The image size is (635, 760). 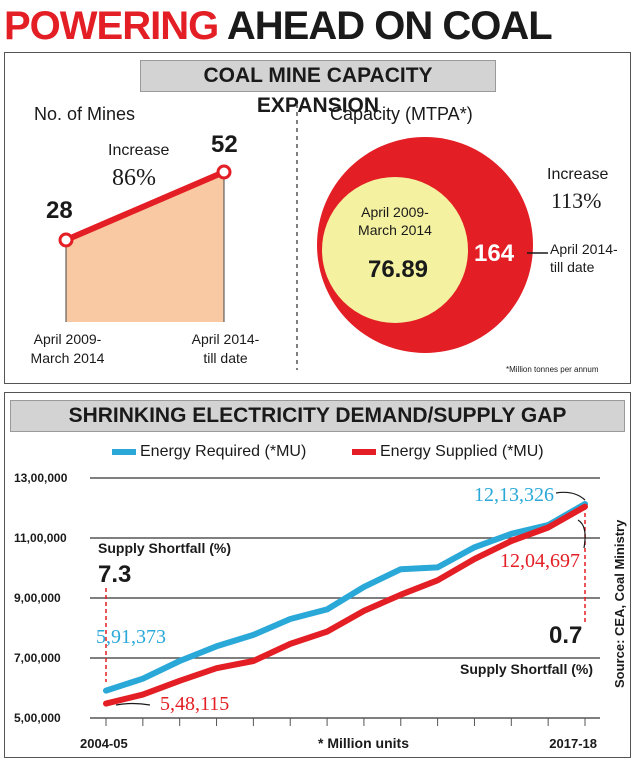 What do you see at coordinates (41, 478) in the screenshot?
I see `y-tick-label: 13,00,000` at bounding box center [41, 478].